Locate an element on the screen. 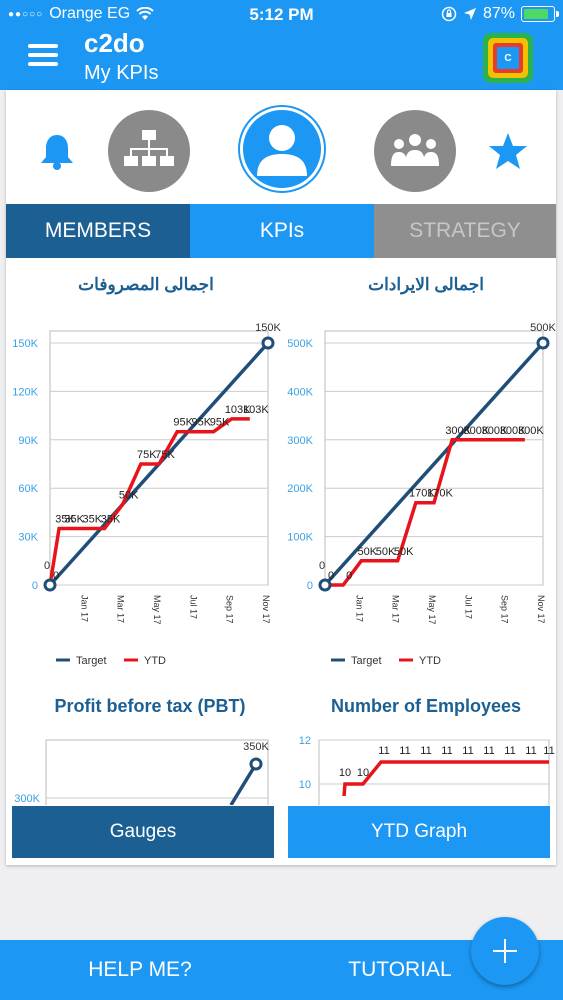  view-buttons: Gauges YTD Graph is located at coordinates (281, 832).